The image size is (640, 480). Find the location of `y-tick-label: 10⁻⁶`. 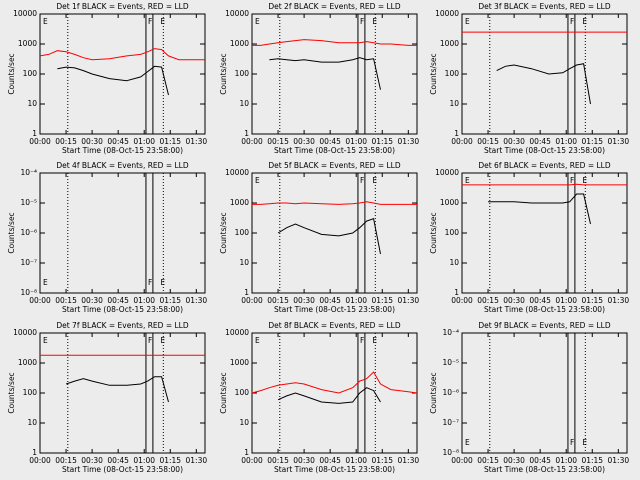

y-tick-label: 10⁻⁶ is located at coordinates (450, 392).